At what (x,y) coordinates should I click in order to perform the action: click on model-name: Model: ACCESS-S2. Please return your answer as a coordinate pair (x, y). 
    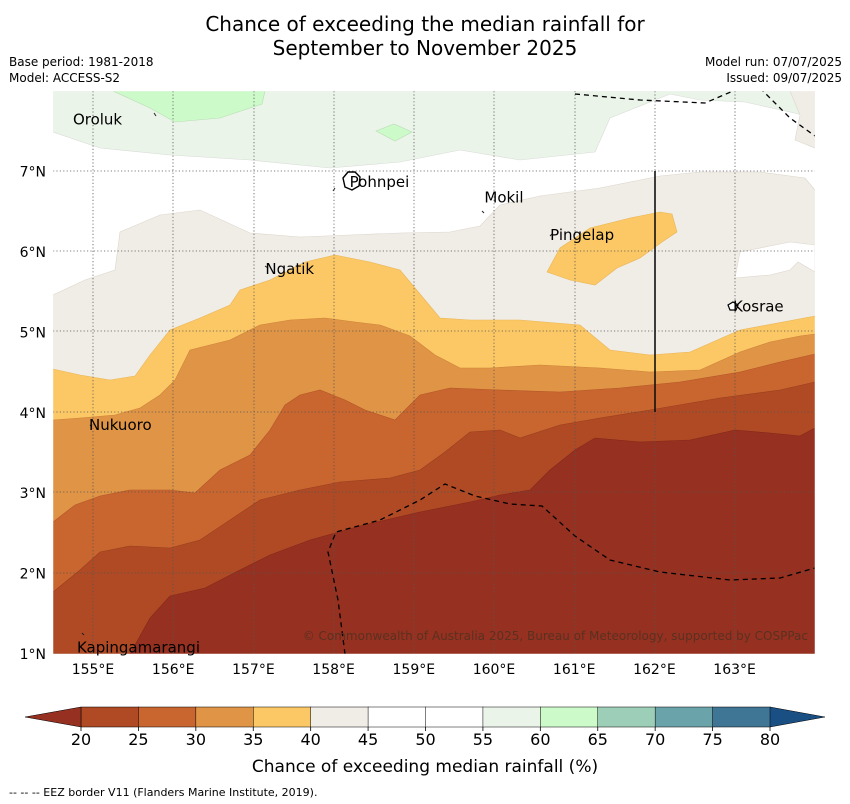
    Looking at the image, I should click on (65, 78).